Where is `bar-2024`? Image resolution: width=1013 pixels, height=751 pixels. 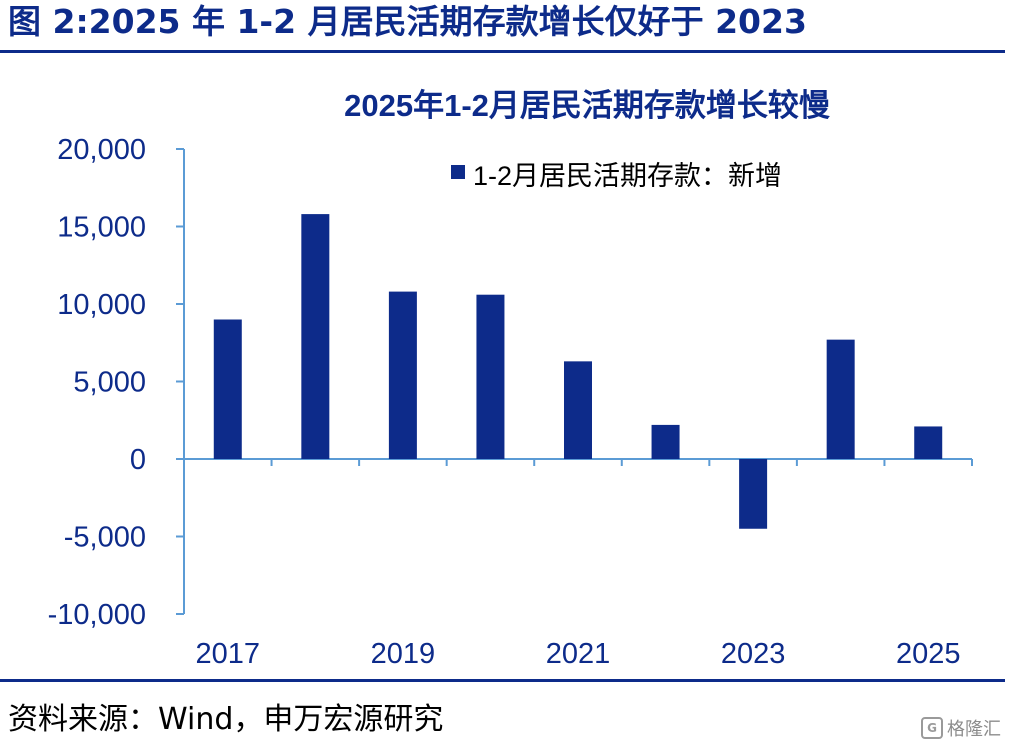 bar-2024 is located at coordinates (840, 399).